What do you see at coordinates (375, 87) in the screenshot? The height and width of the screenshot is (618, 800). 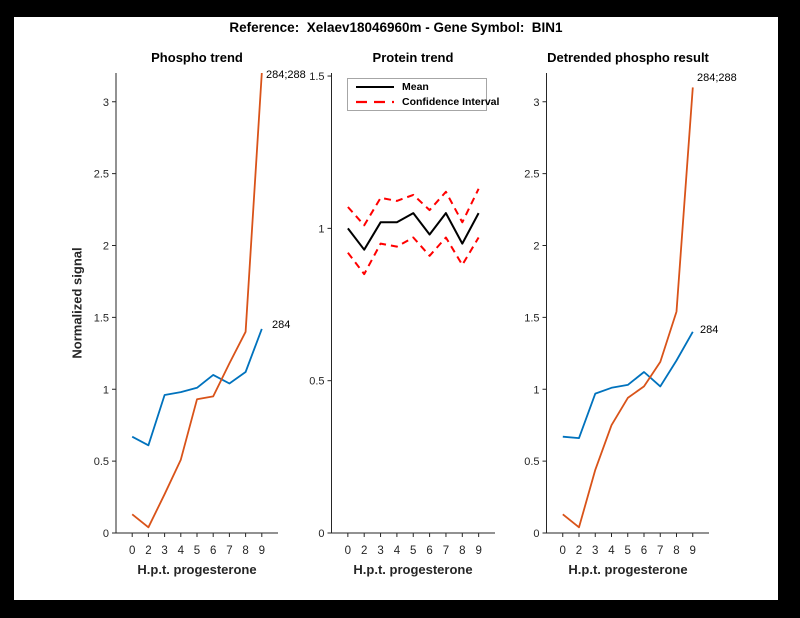 I see `mean-line-swatch` at bounding box center [375, 87].